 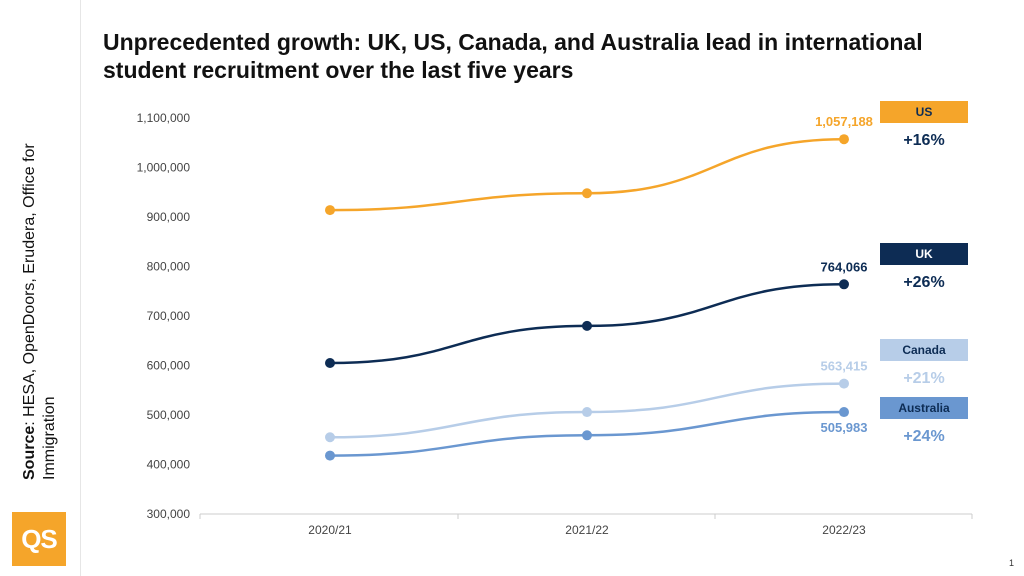 I want to click on qs-logo: QS, so click(x=39, y=539).